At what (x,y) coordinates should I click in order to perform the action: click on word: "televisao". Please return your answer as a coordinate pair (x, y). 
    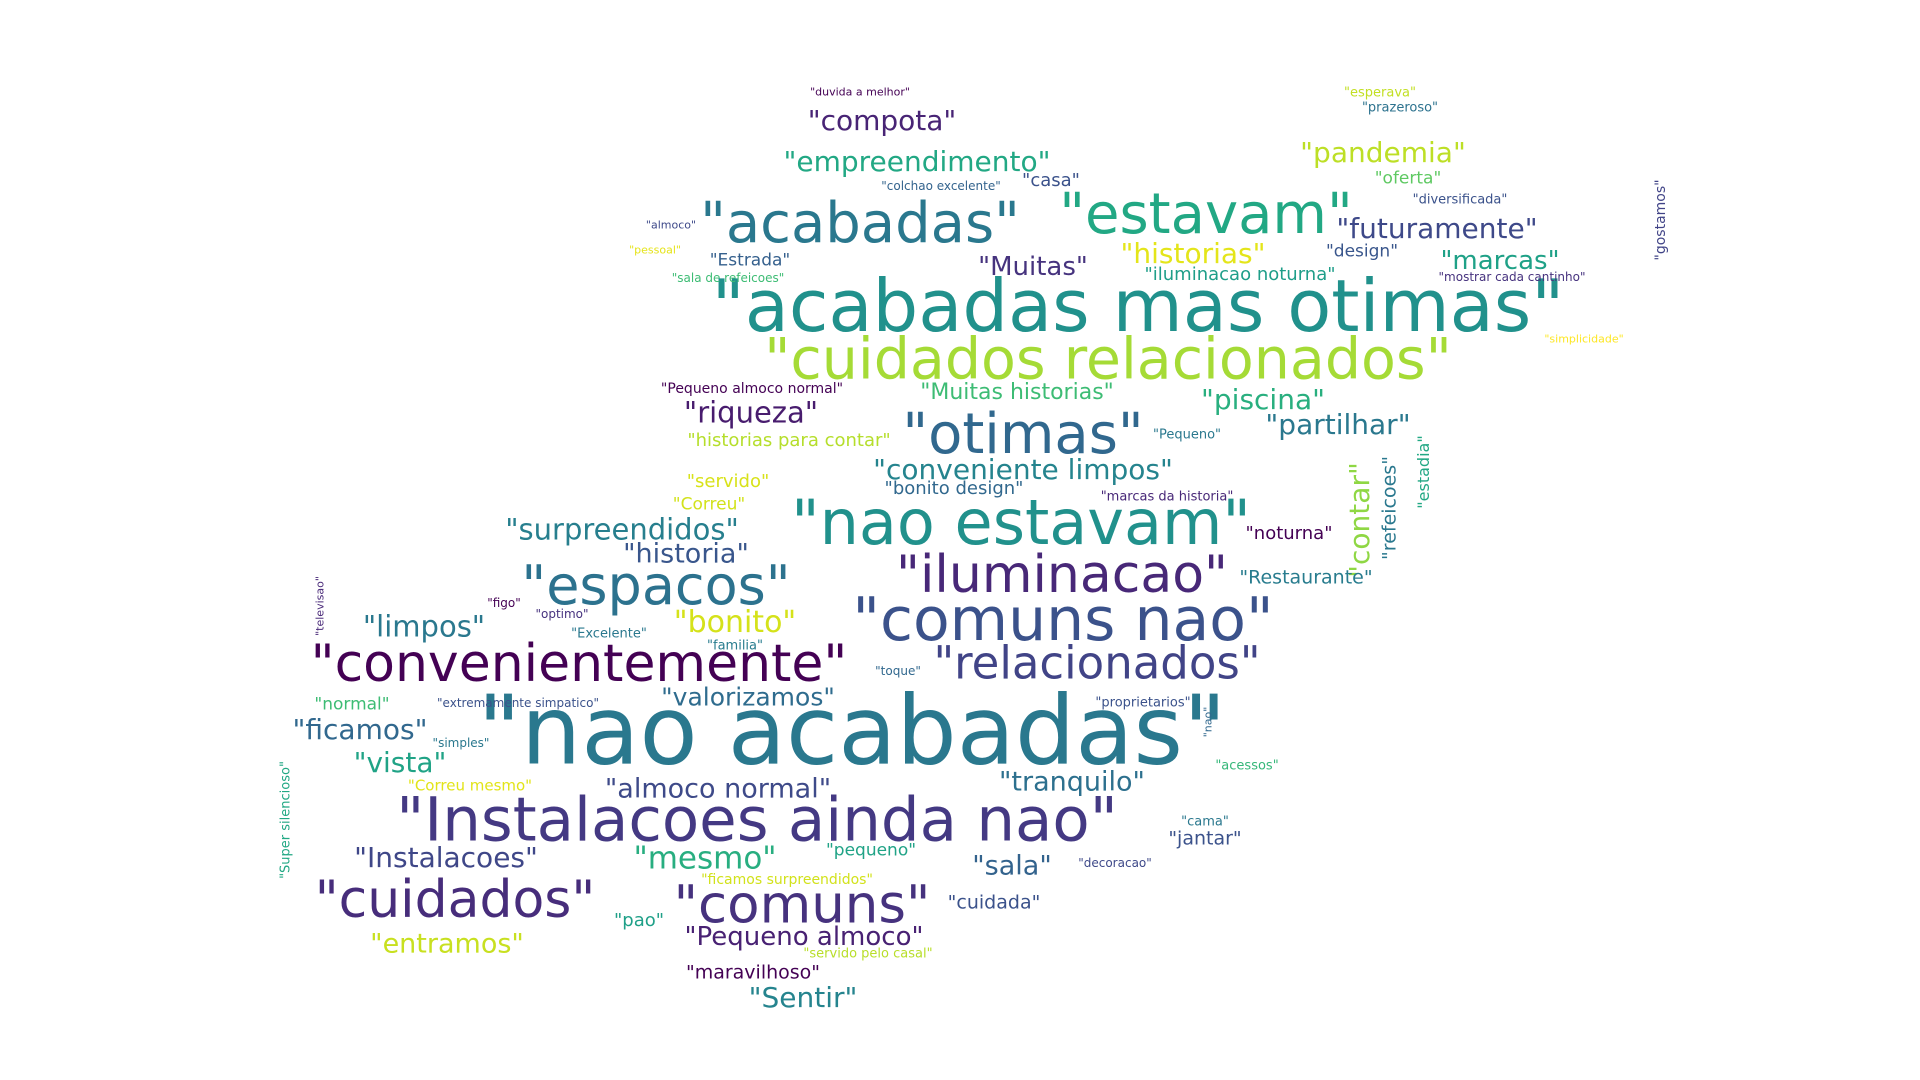
    Looking at the image, I should click on (320, 606).